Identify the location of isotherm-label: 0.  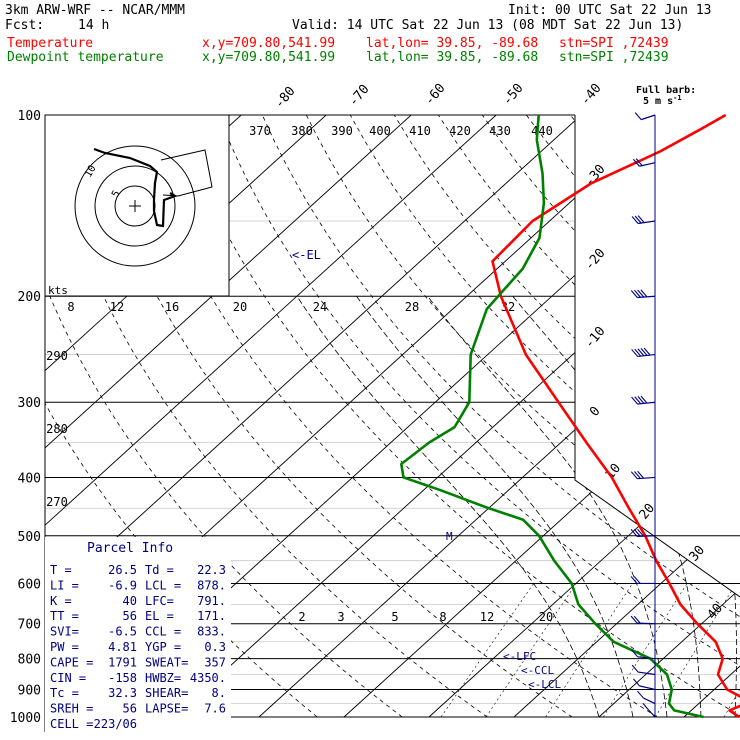
(595, 412).